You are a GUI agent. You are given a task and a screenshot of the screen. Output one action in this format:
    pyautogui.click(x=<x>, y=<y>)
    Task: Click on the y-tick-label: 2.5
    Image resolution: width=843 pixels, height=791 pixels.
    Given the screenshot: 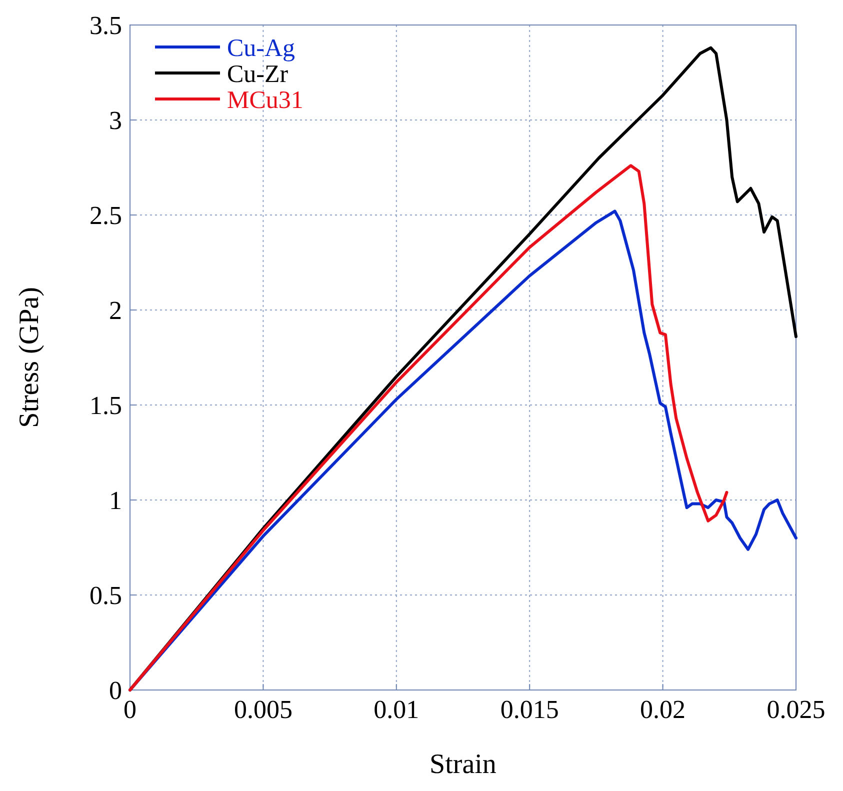 What is the action you would take?
    pyautogui.click(x=106, y=215)
    